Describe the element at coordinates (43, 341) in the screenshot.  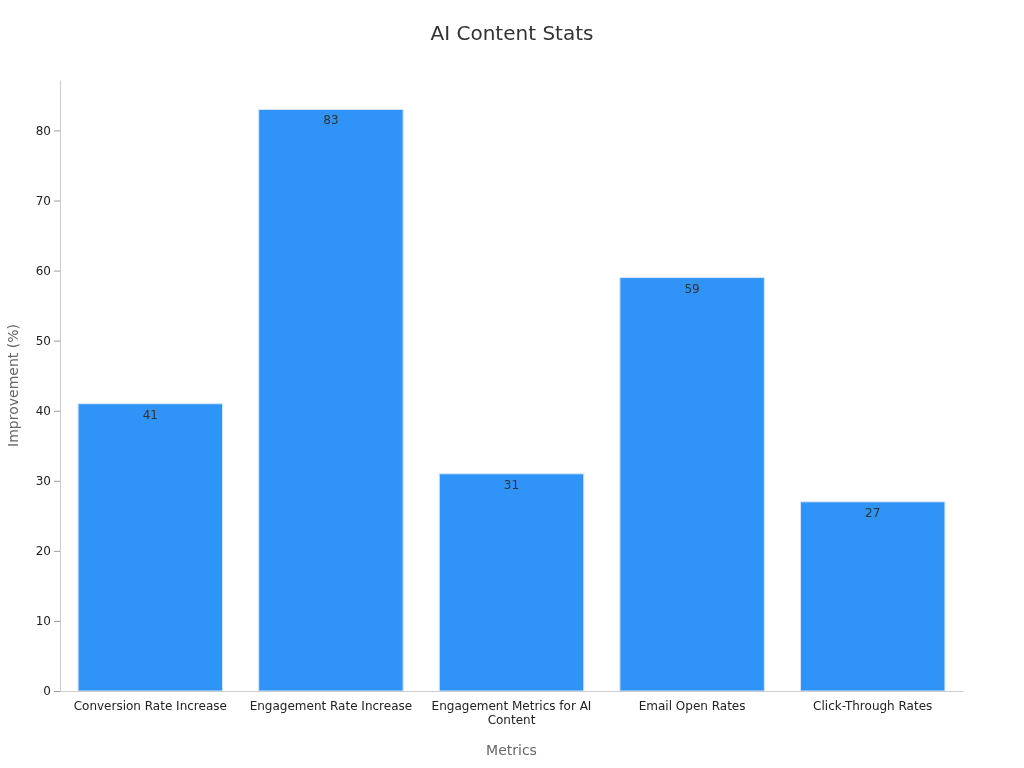
I see `y-tick-label: 50` at that location.